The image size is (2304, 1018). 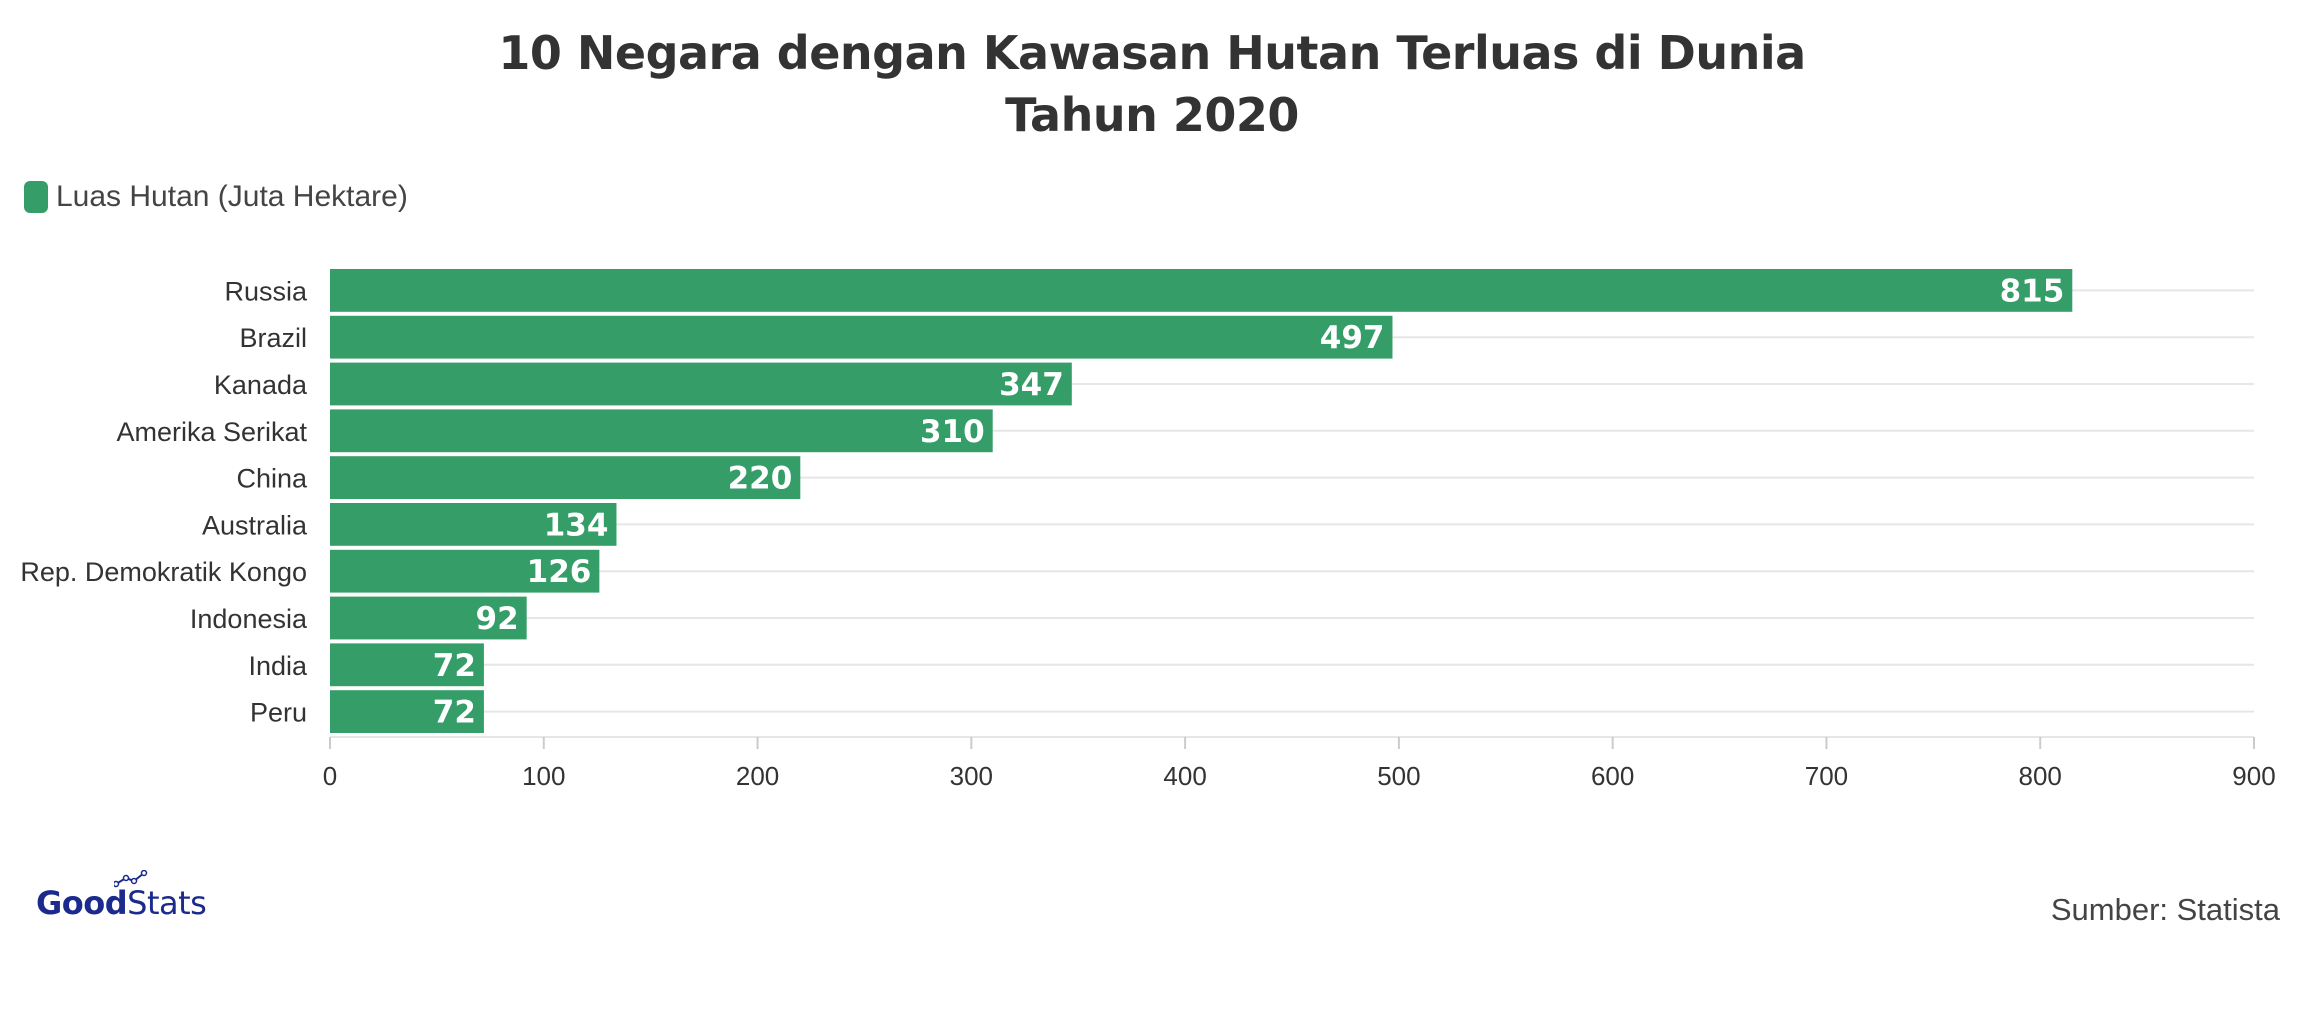 What do you see at coordinates (473, 524) in the screenshot?
I see `bar-australia` at bounding box center [473, 524].